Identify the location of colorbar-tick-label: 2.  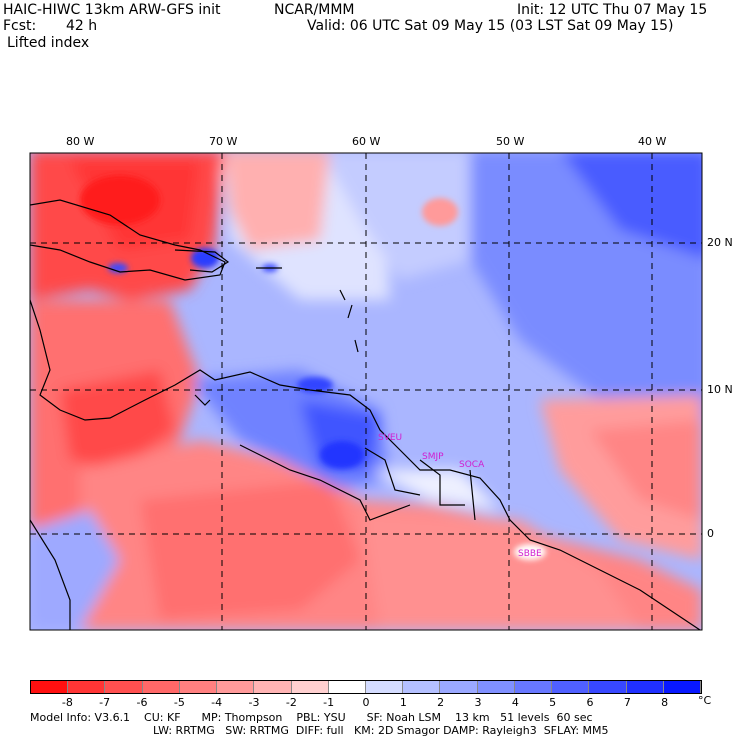
(441, 702).